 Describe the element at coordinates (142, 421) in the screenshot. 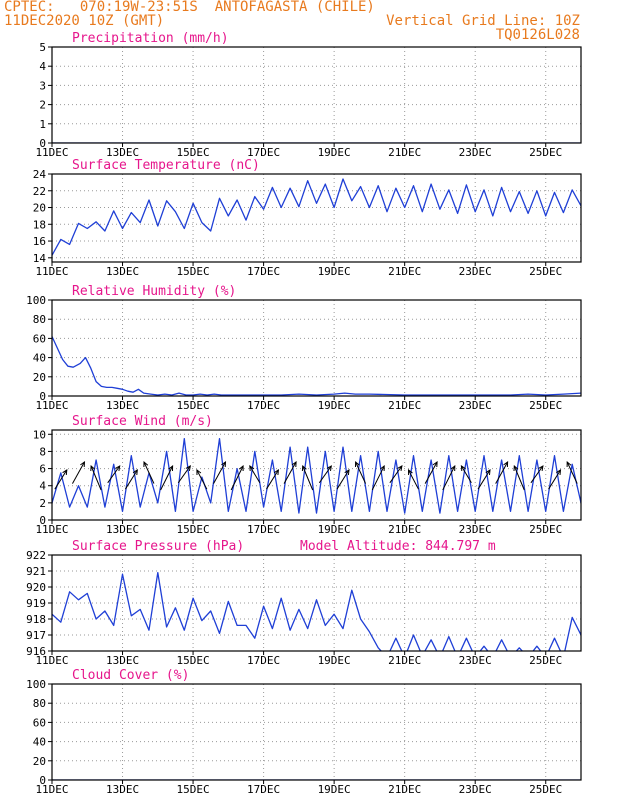

I see `panel-title: Surface Wind (m/s)` at that location.